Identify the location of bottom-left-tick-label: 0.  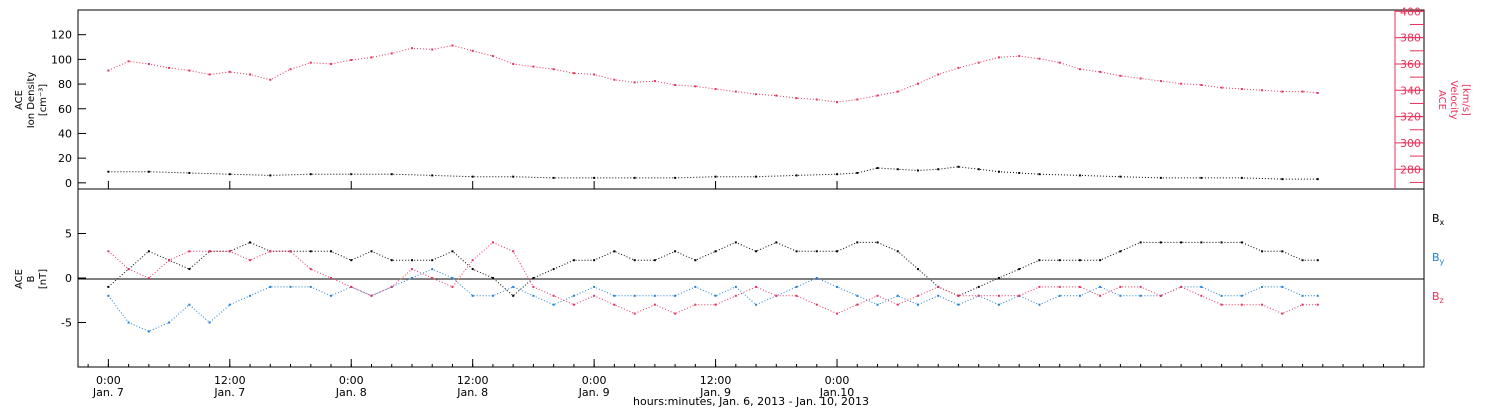
(68, 278).